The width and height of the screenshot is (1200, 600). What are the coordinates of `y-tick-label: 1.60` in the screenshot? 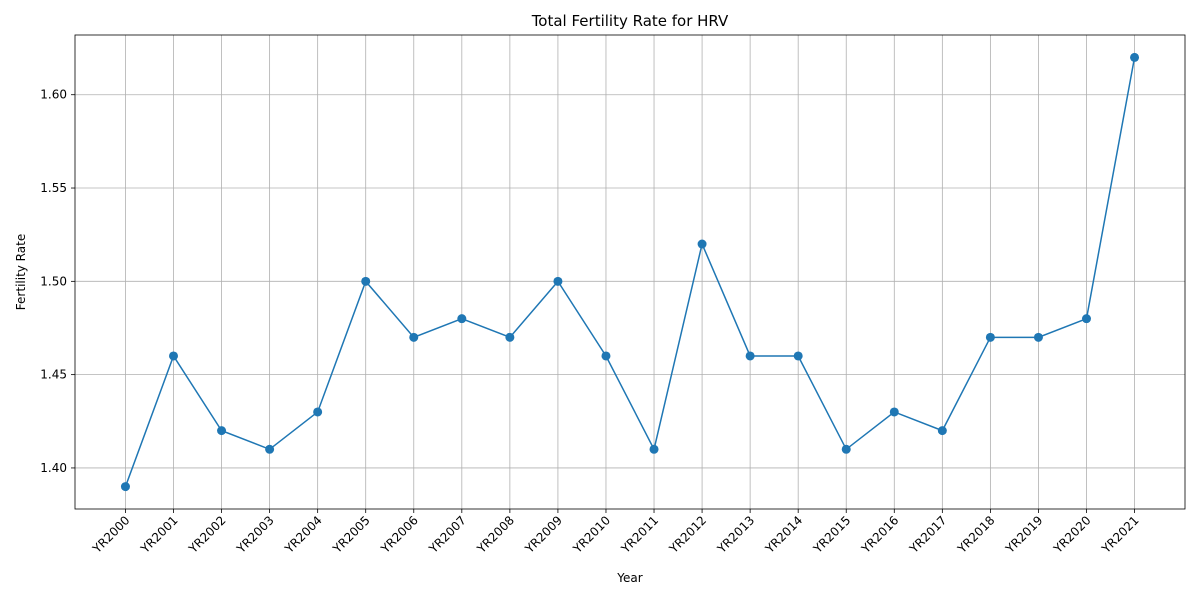 It's located at (53, 95).